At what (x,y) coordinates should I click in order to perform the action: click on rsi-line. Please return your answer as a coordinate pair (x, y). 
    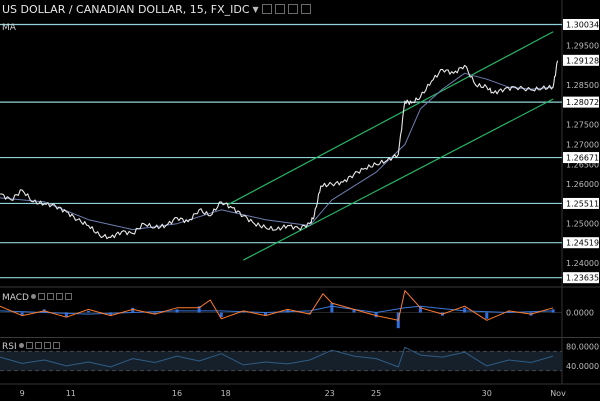
    Looking at the image, I should click on (277, 357).